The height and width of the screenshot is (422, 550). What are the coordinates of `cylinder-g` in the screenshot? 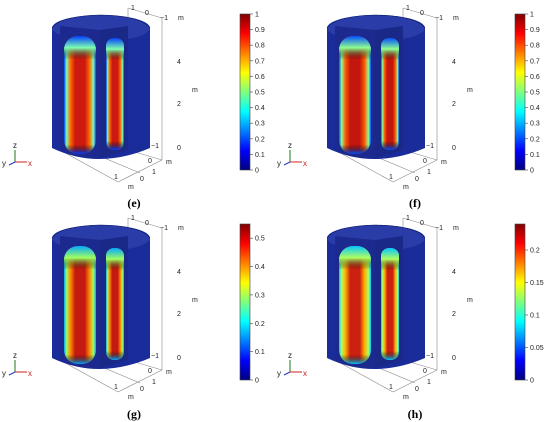 It's located at (101, 296).